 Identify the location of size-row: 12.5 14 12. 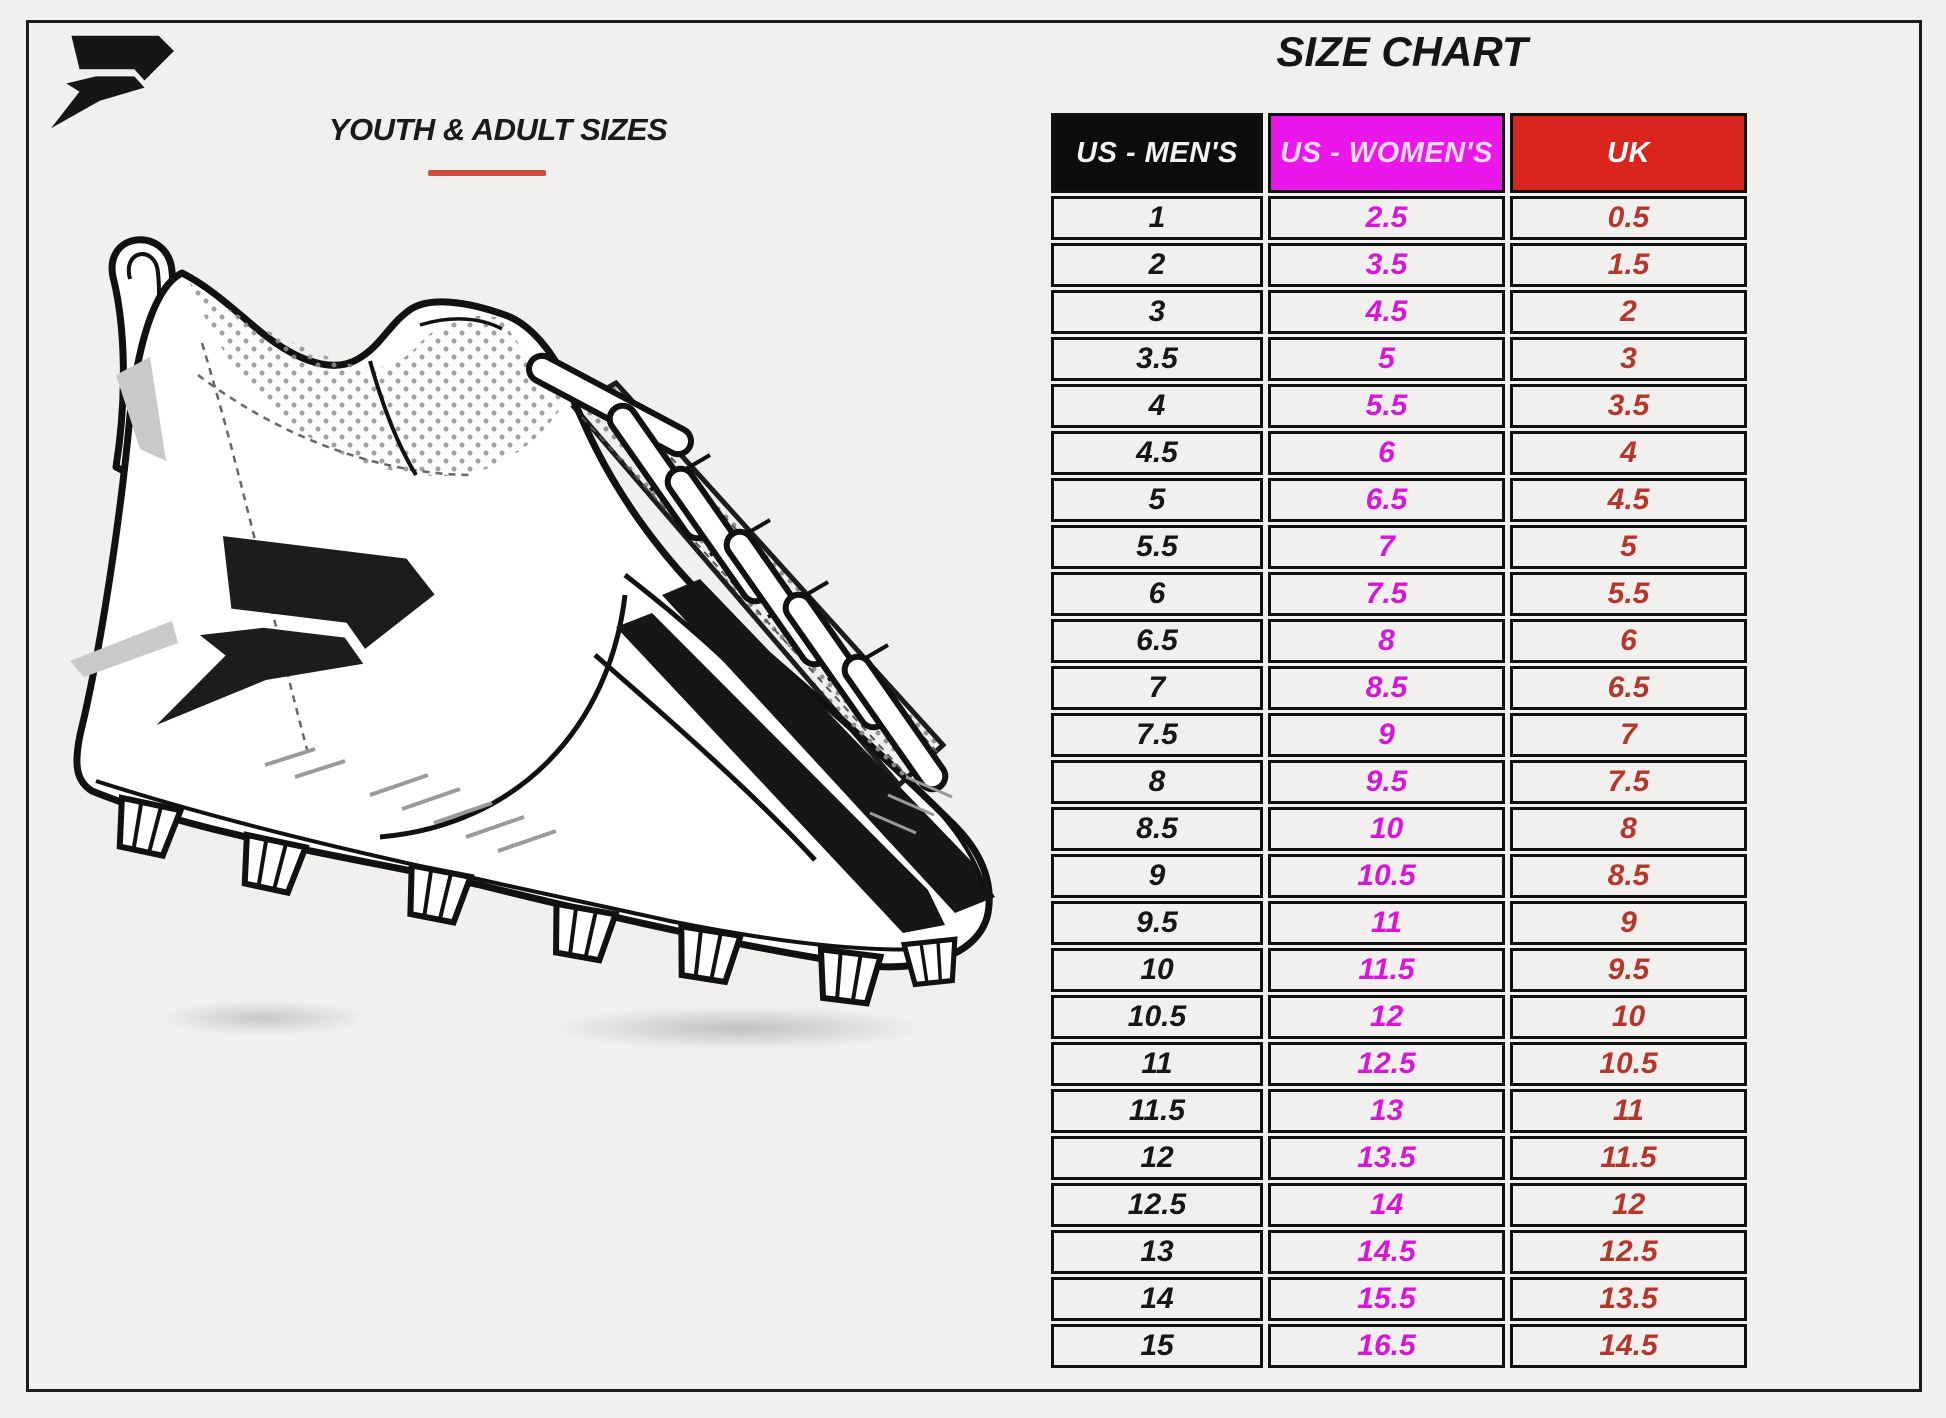
(1399, 1205).